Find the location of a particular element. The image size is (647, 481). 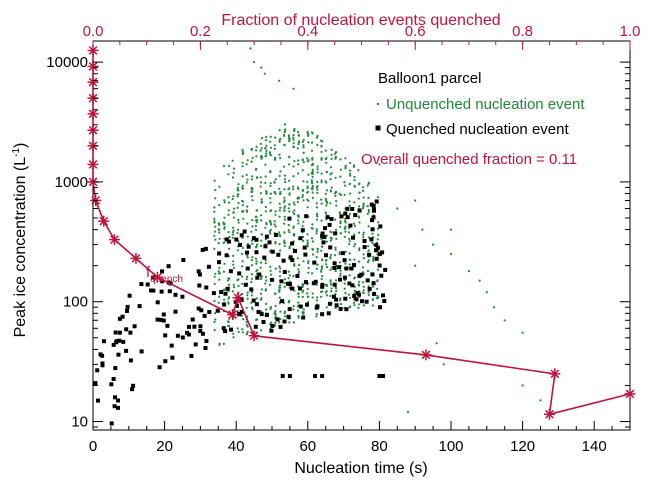

y-axis-label: Peak ice concentration (L-1) is located at coordinates (20, 240).